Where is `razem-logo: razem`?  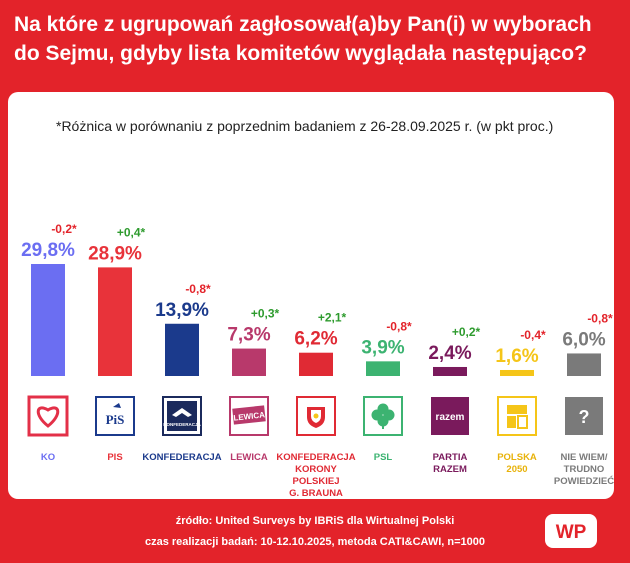
razem-logo: razem is located at coordinates (450, 416).